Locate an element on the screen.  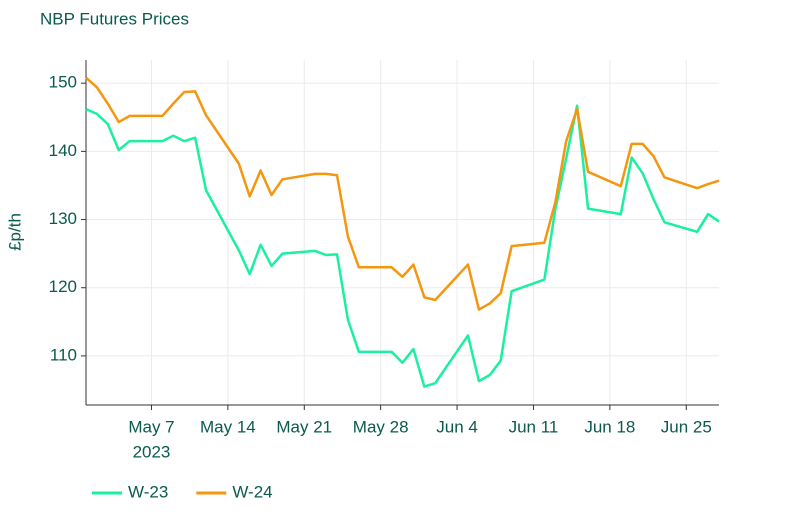
y-tick-label: 110 is located at coordinates (63, 354).